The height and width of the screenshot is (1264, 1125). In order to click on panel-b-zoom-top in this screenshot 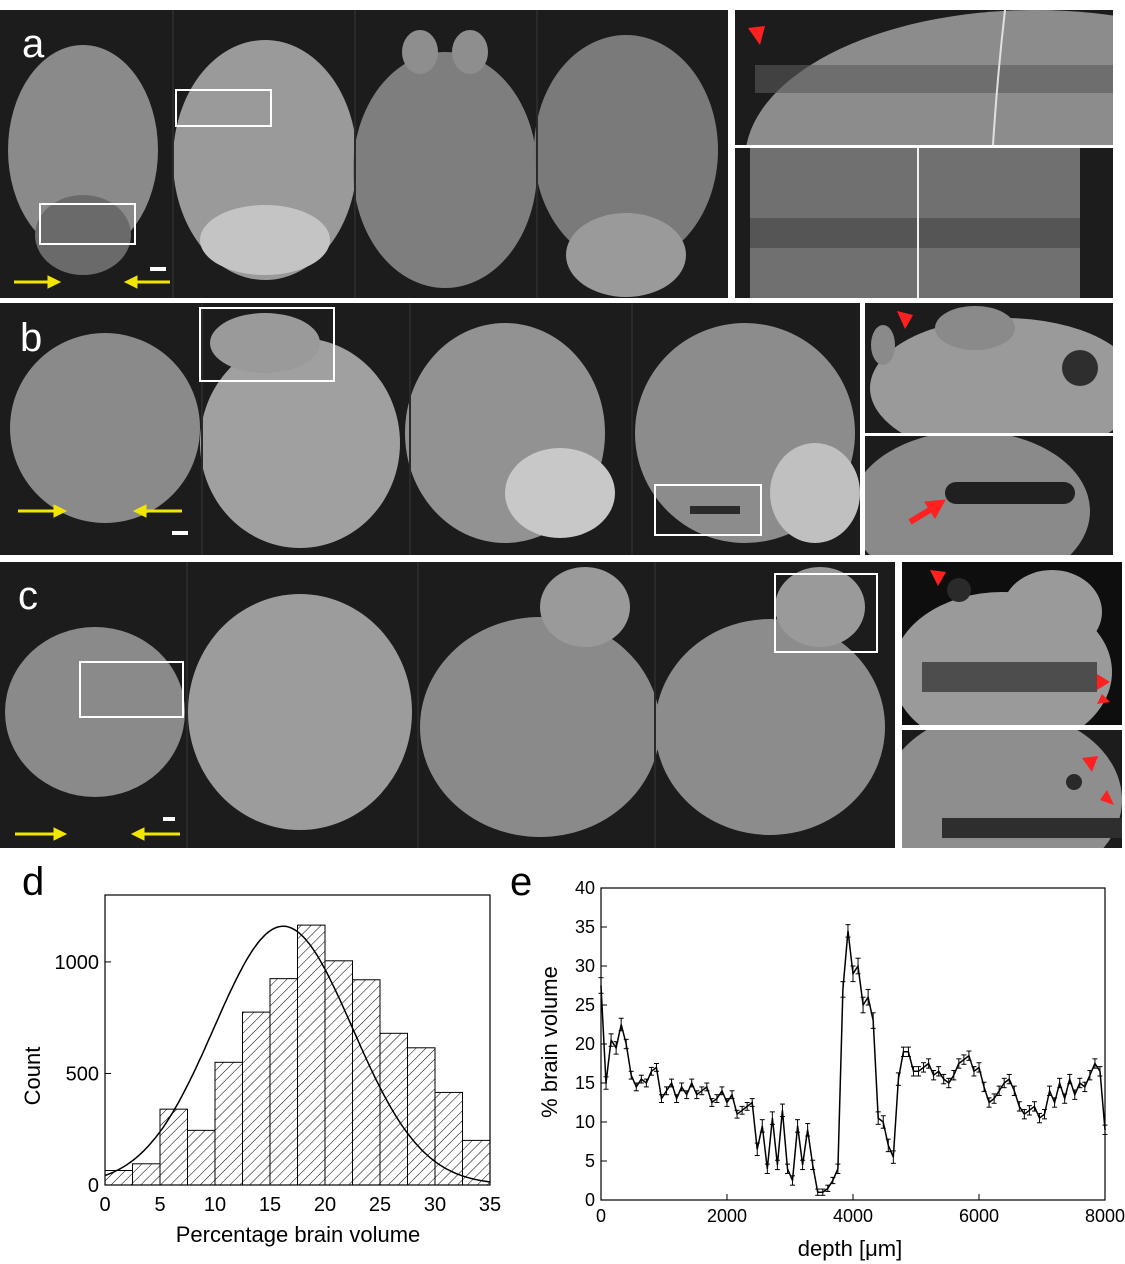, I will do `click(989, 368)`.